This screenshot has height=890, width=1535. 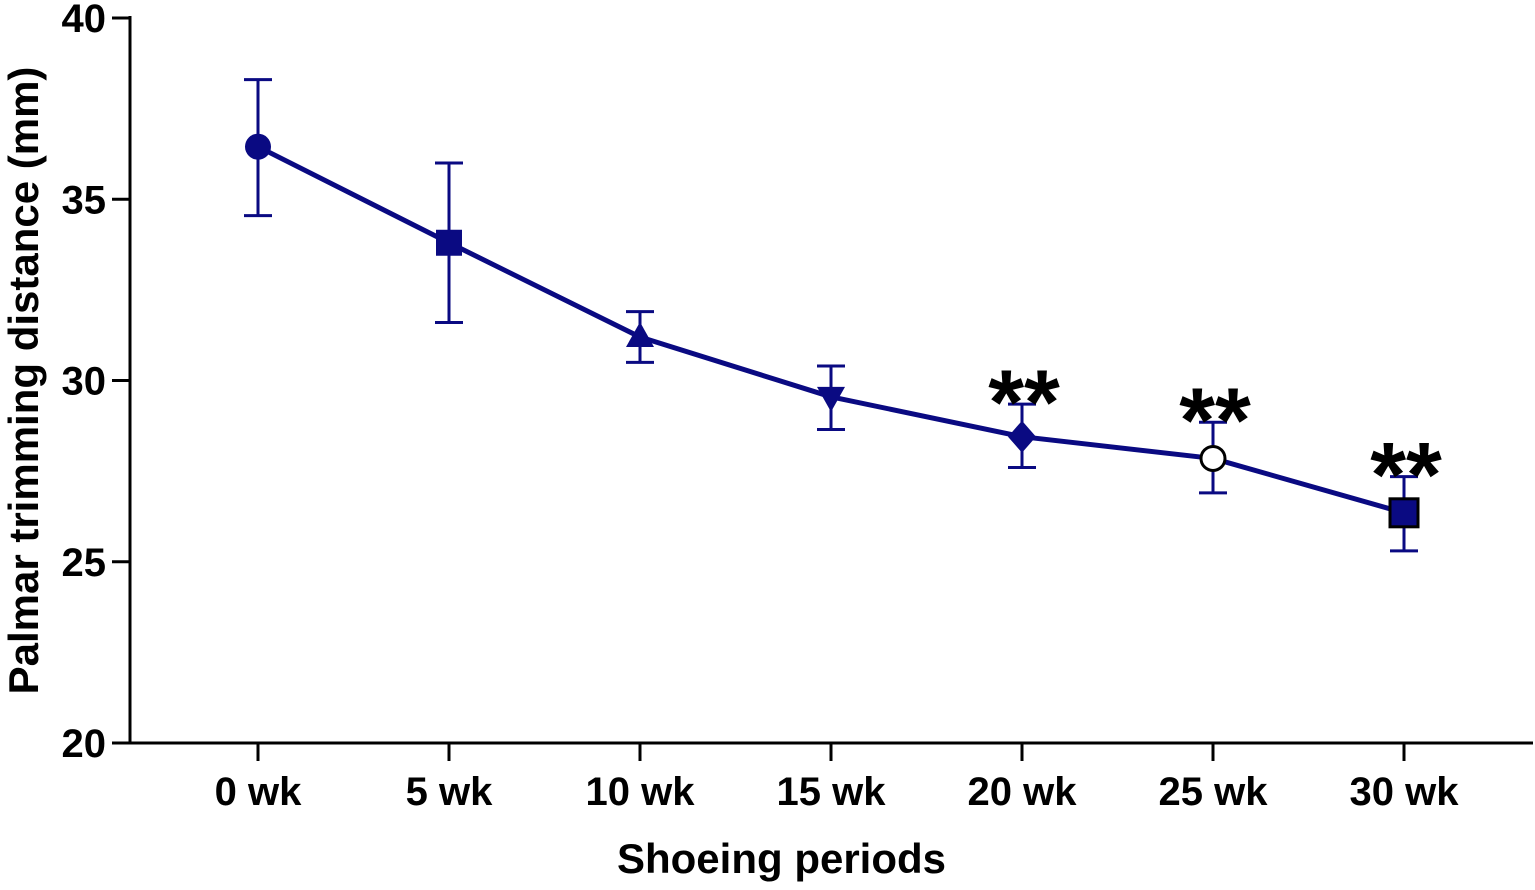 I want to click on x-tick-label: 20 wk, so click(x=1023, y=792).